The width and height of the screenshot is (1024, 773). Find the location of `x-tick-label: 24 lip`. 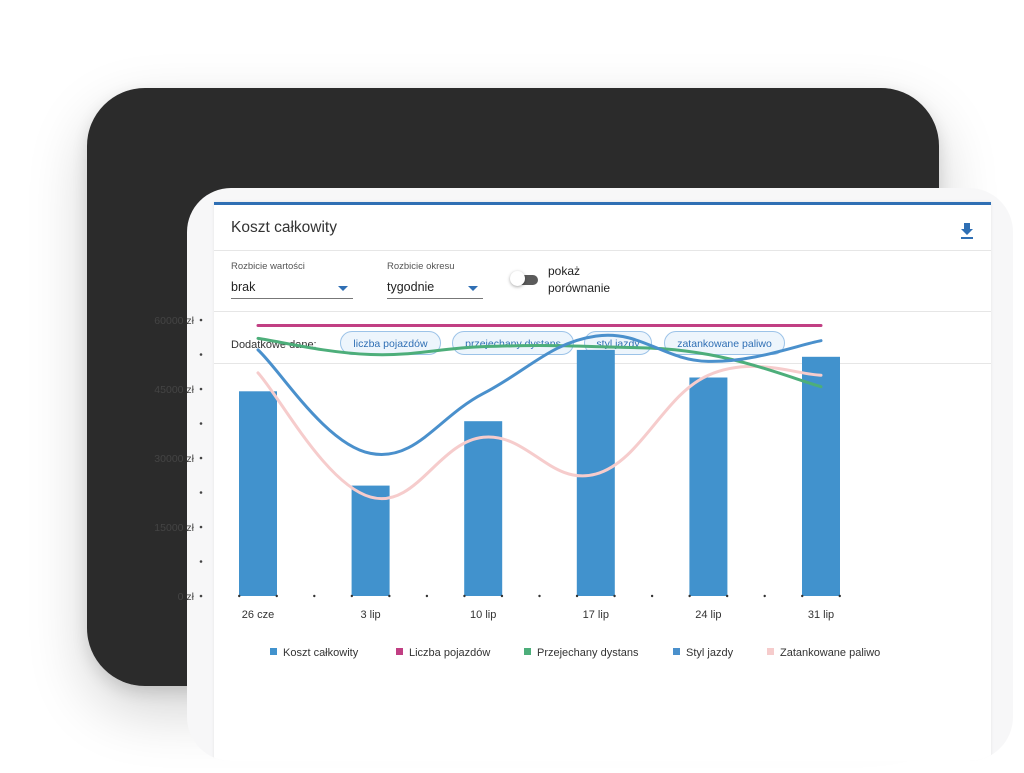

x-tick-label: 24 lip is located at coordinates (708, 615).